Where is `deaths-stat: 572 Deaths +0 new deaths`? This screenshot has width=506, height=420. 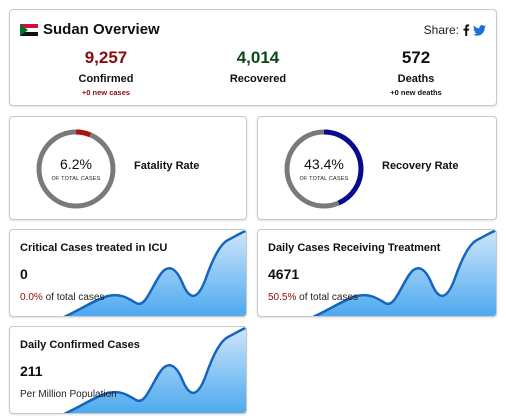 deaths-stat: 572 Deaths +0 new deaths is located at coordinates (416, 72).